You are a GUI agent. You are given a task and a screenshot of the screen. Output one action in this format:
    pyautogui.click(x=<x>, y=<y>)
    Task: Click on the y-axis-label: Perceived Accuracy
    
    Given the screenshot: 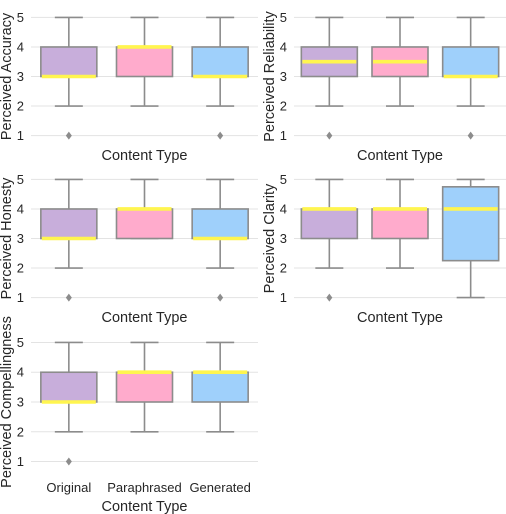 What is the action you would take?
    pyautogui.click(x=7, y=76)
    